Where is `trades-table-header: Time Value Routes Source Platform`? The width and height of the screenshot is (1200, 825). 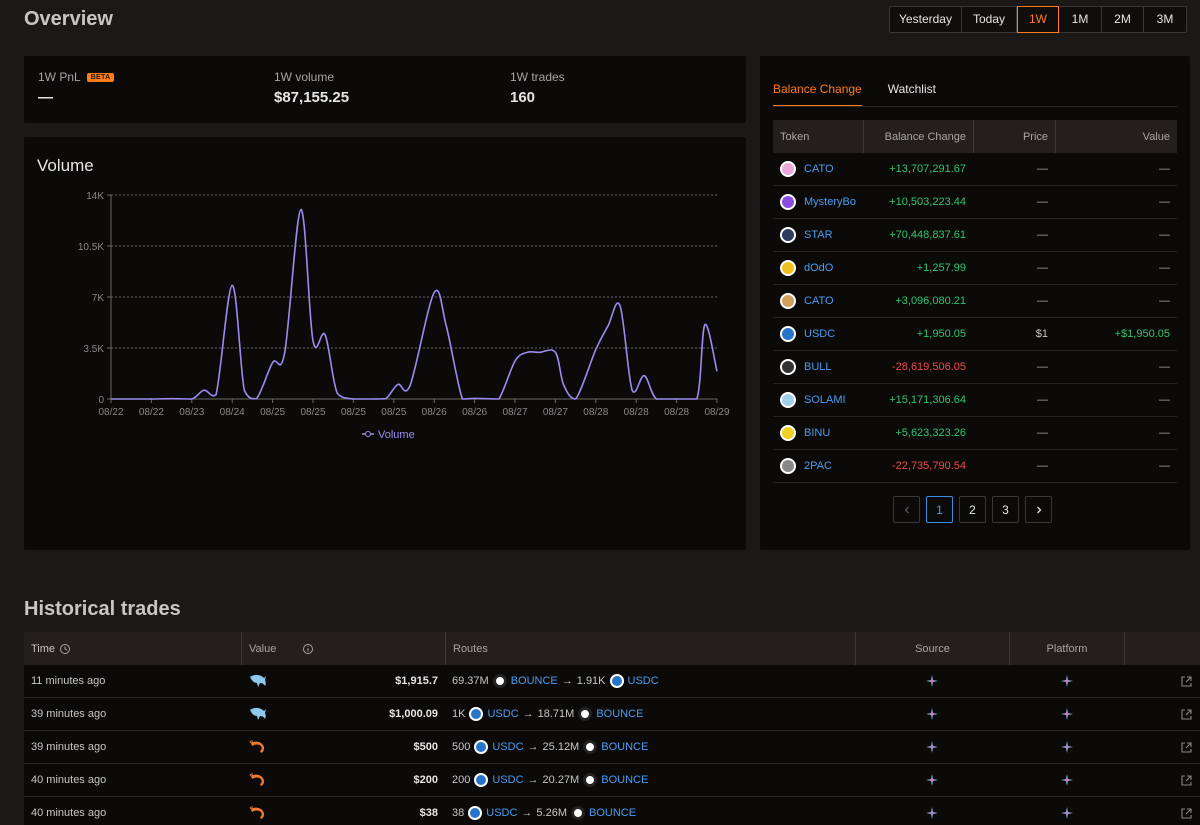 trades-table-header: Time Value Routes Source Platform is located at coordinates (612, 648).